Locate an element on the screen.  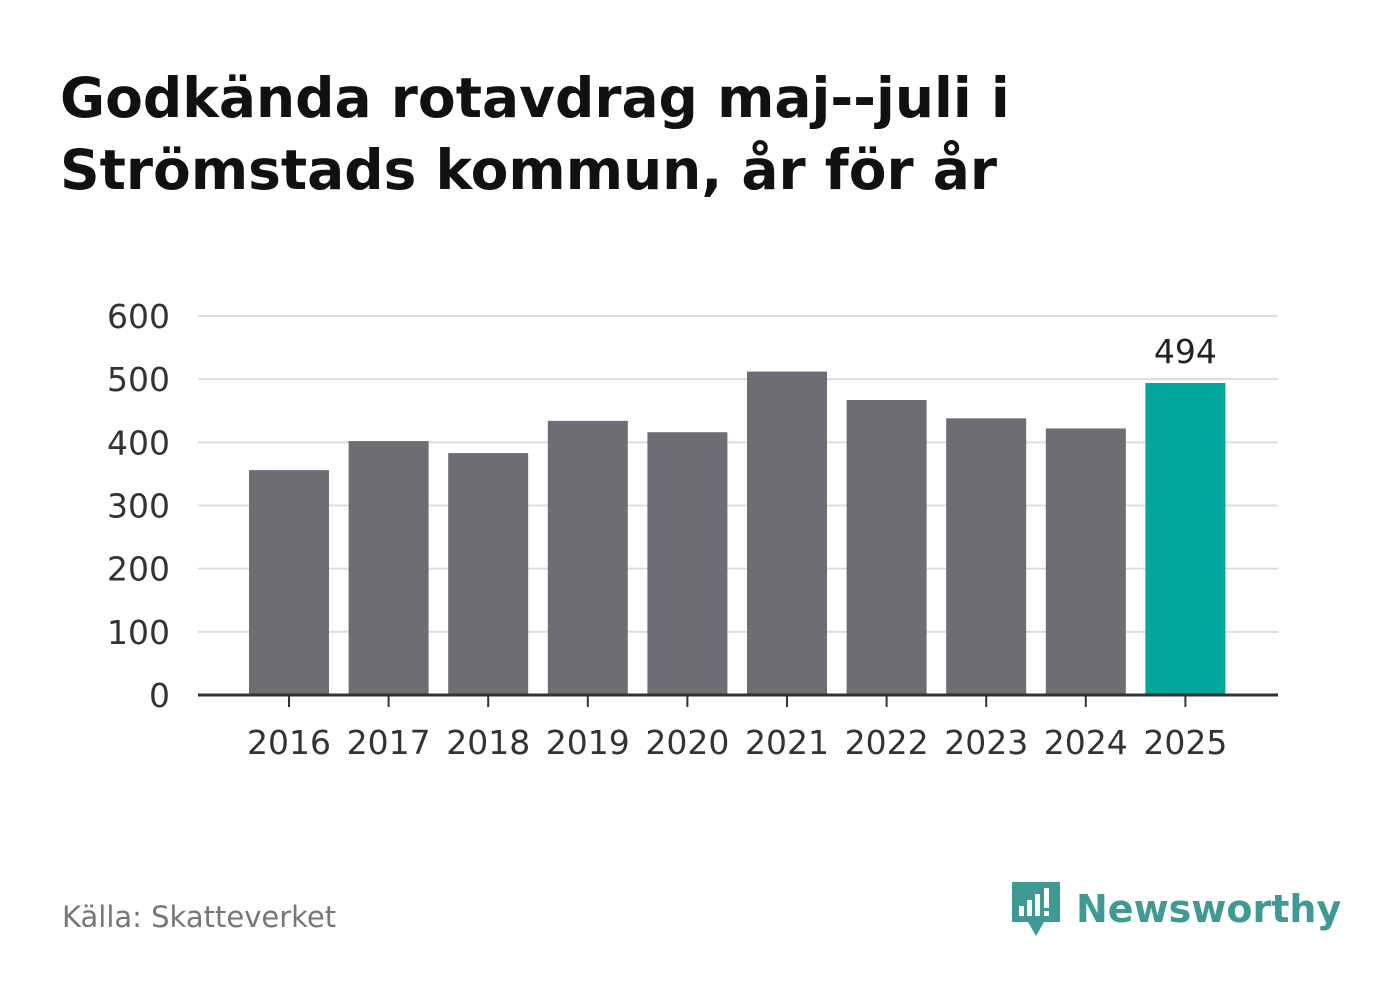
newsworthy-logo-icon is located at coordinates (1036, 909).